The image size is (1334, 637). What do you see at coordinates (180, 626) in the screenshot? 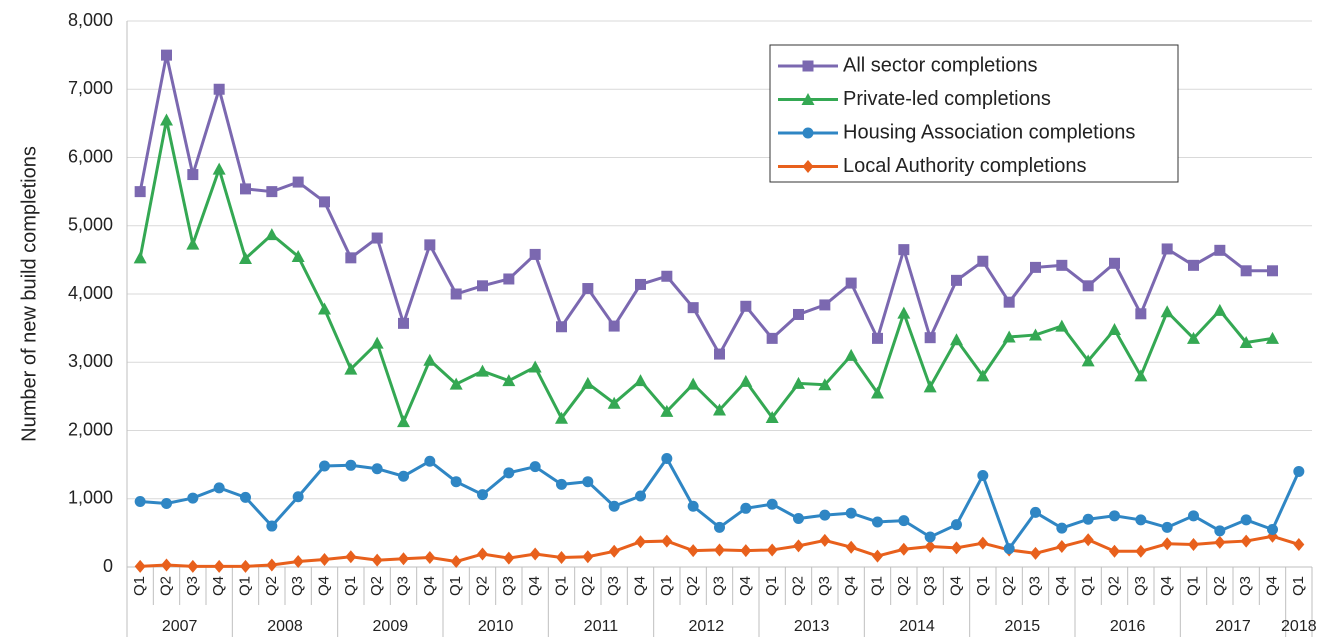
I see `x-group-label: 2007` at bounding box center [180, 626].